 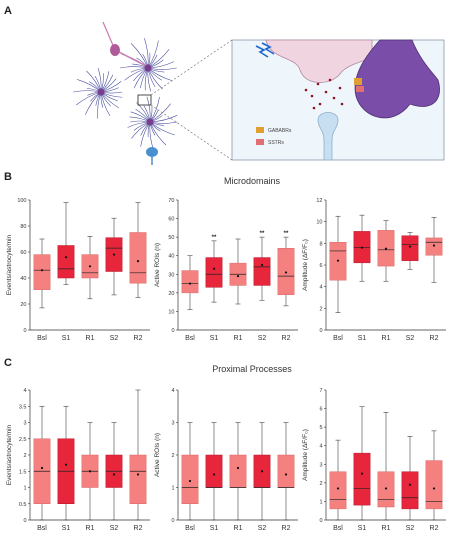 What do you see at coordinates (171, 220) in the screenshot?
I see `y-tick-label: 60` at bounding box center [171, 220].